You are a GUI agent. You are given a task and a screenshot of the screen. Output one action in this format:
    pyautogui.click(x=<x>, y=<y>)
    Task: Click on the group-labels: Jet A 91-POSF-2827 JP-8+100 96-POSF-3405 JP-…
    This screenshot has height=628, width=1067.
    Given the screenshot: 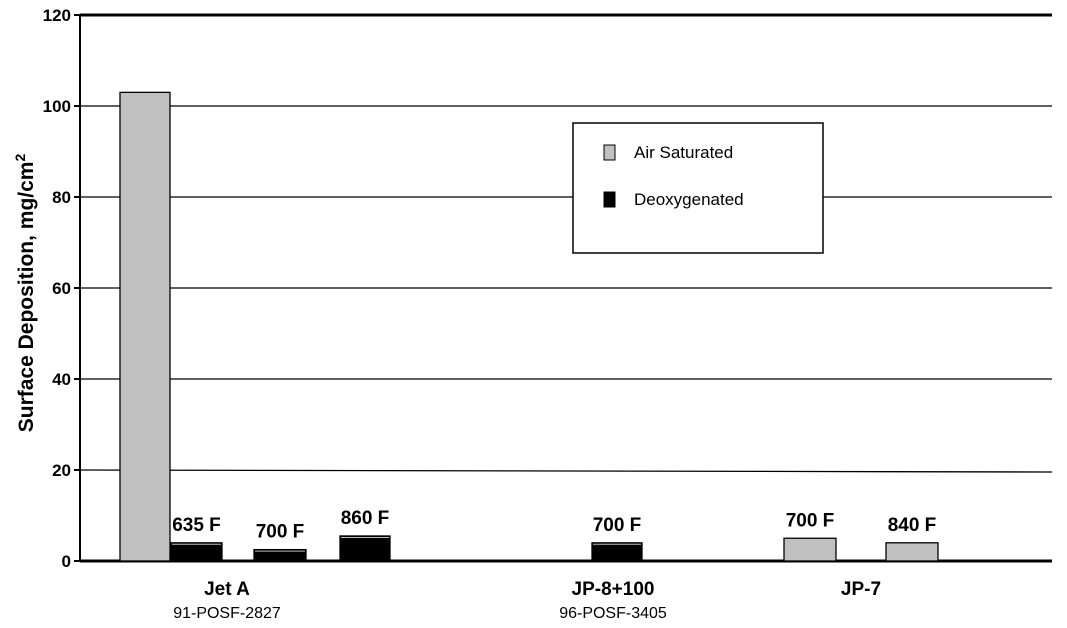 What is the action you would take?
    pyautogui.click(x=527, y=600)
    